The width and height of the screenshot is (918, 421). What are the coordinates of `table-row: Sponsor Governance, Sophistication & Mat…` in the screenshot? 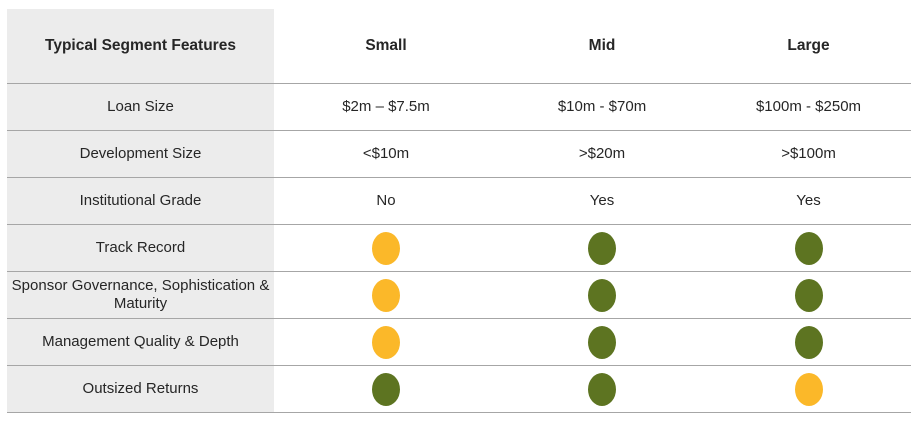 It's located at (459, 295).